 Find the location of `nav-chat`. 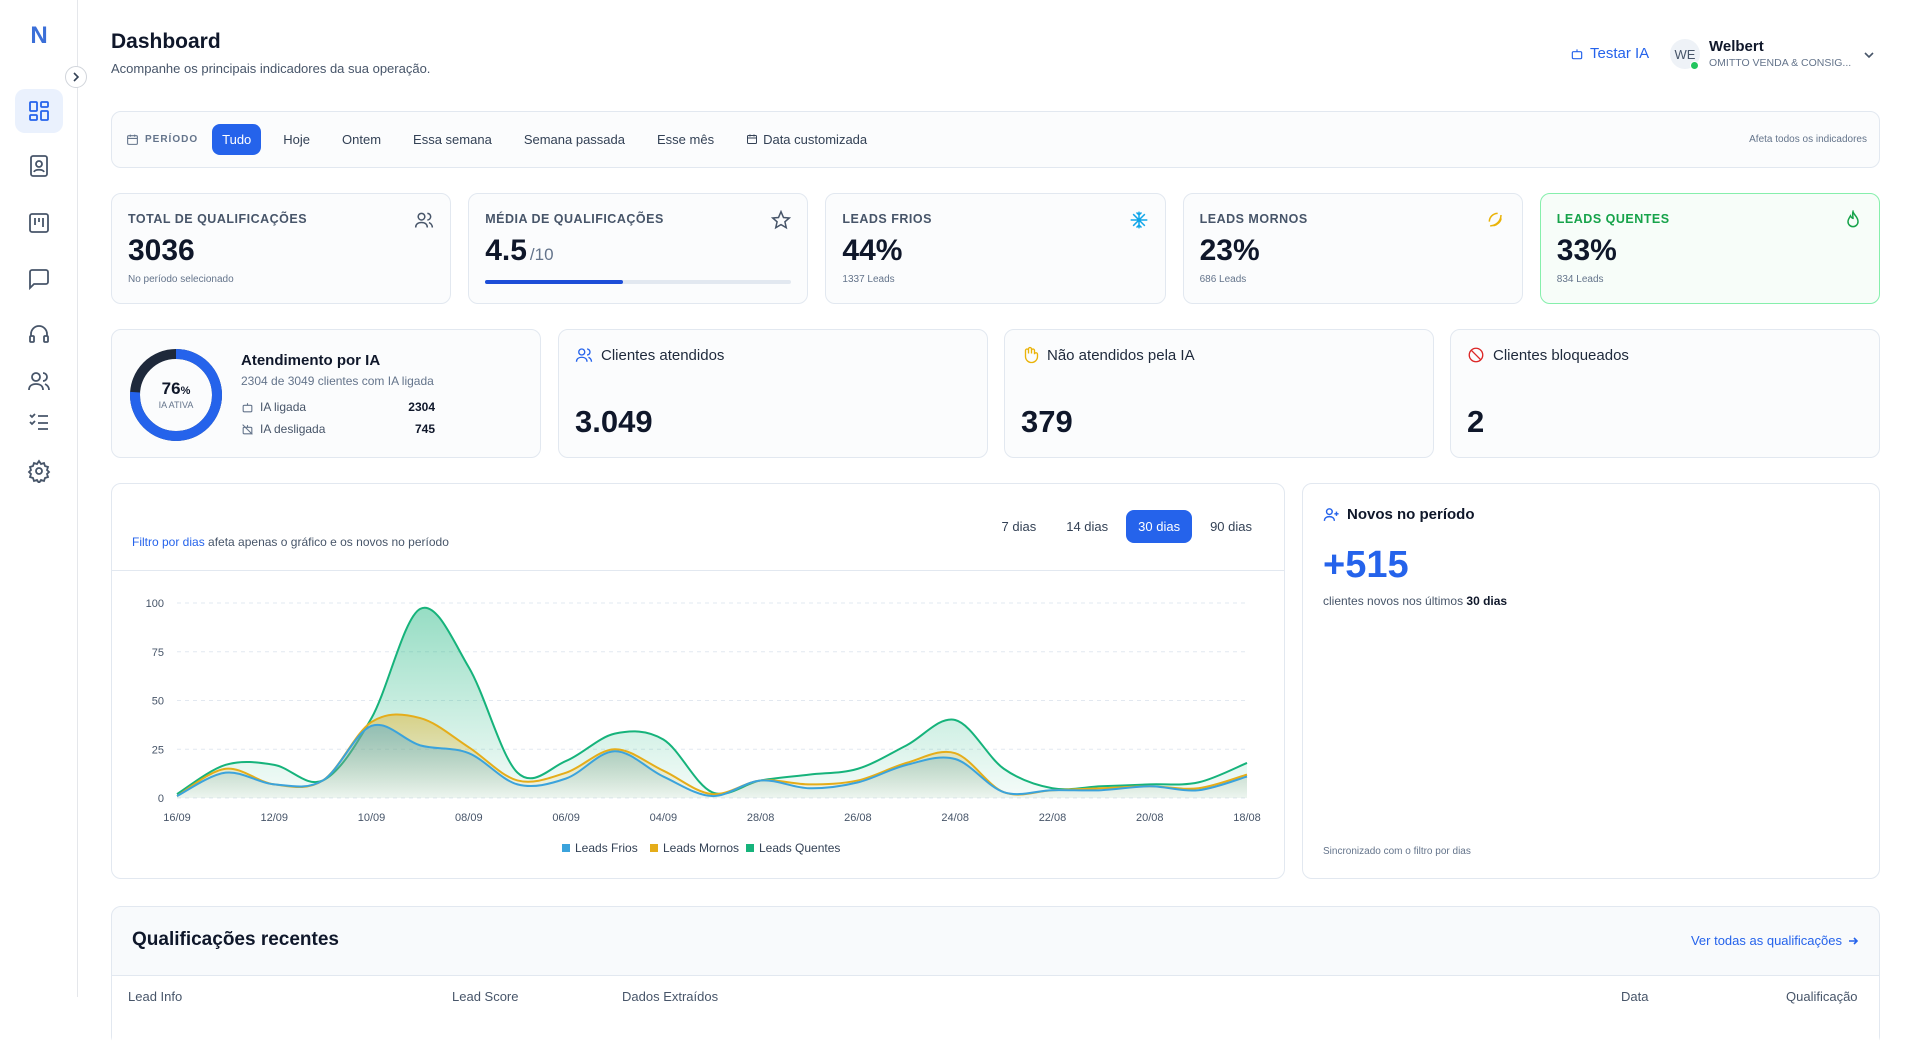

nav-chat is located at coordinates (39, 279).